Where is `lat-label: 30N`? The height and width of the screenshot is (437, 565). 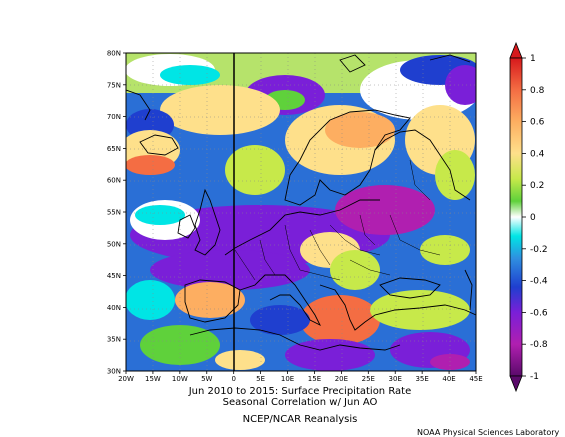 lat-label: 30N is located at coordinates (114, 372).